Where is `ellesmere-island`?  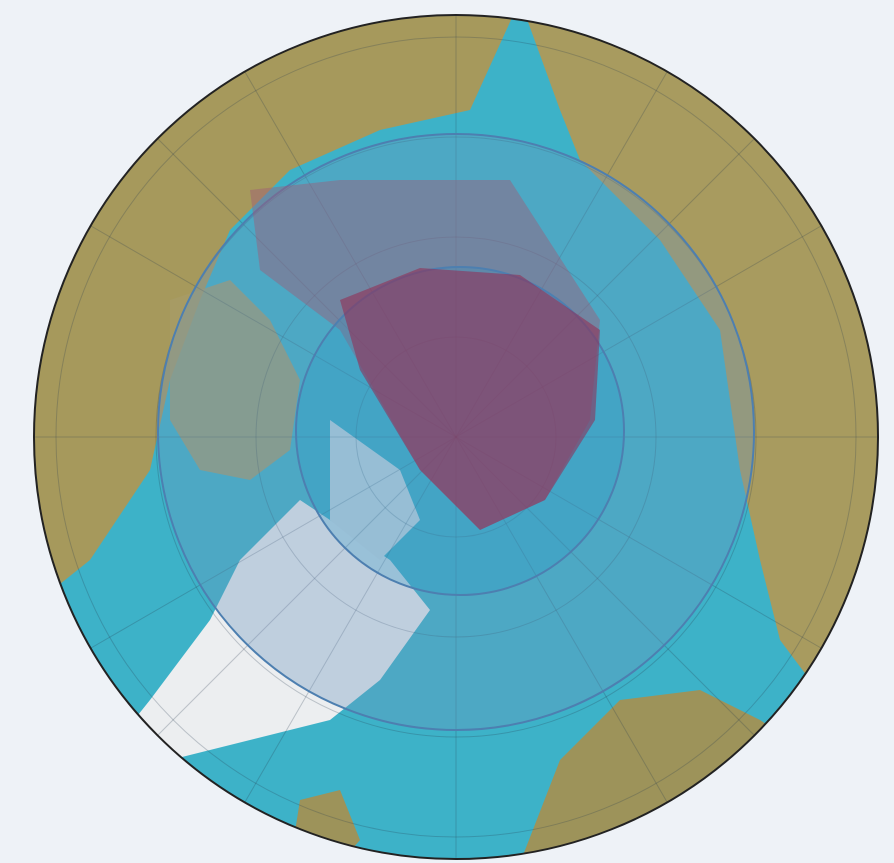 ellesmere-island is located at coordinates (375, 490).